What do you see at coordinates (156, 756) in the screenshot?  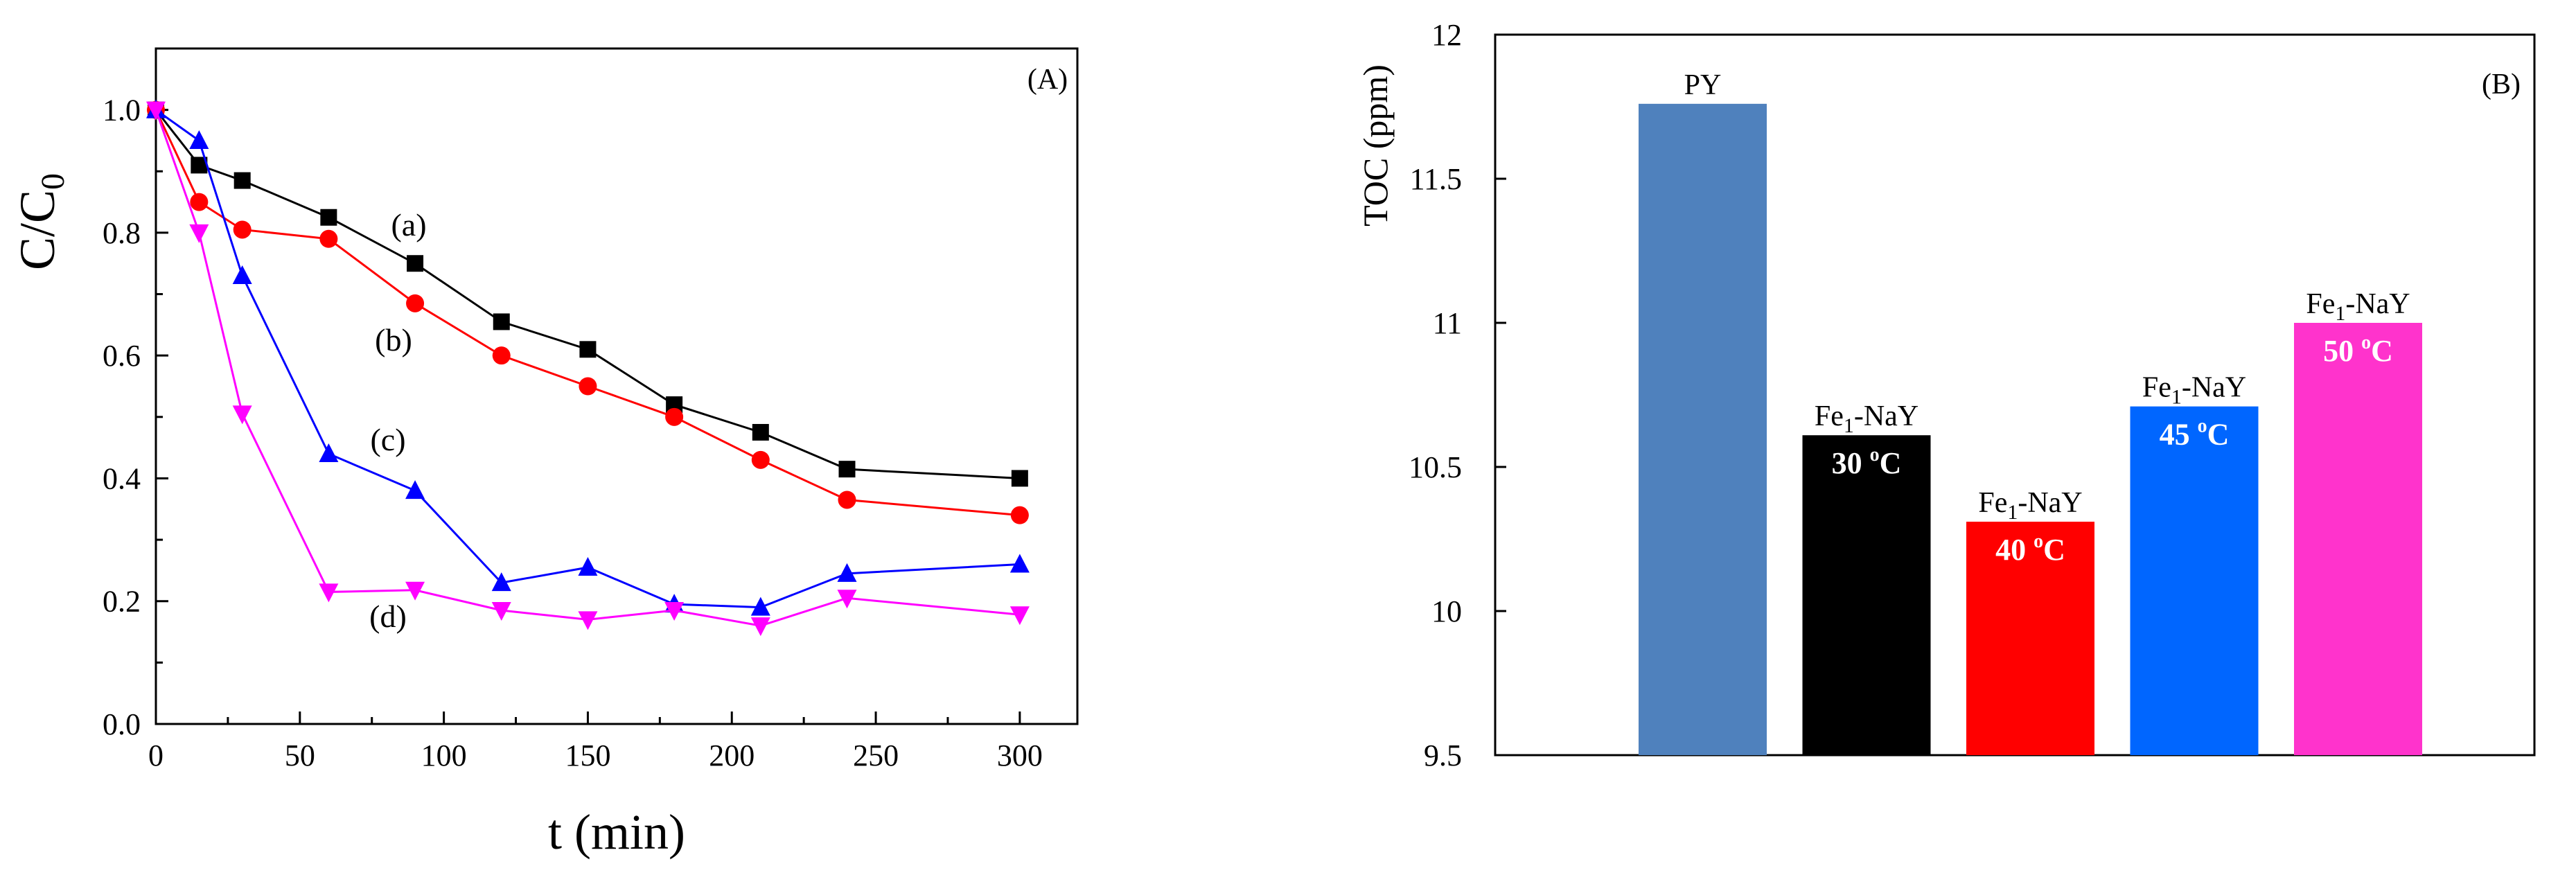 I see `panel-a-x-tick-label: 0` at bounding box center [156, 756].